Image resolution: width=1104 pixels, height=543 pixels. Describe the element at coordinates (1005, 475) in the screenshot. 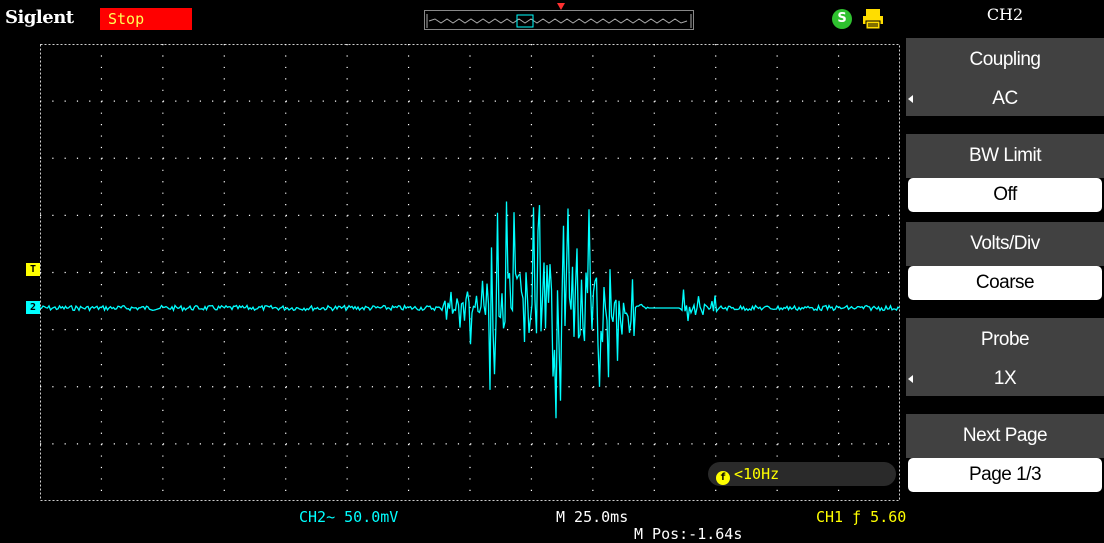

I see `menu-next-page-value: Page 1/3` at that location.